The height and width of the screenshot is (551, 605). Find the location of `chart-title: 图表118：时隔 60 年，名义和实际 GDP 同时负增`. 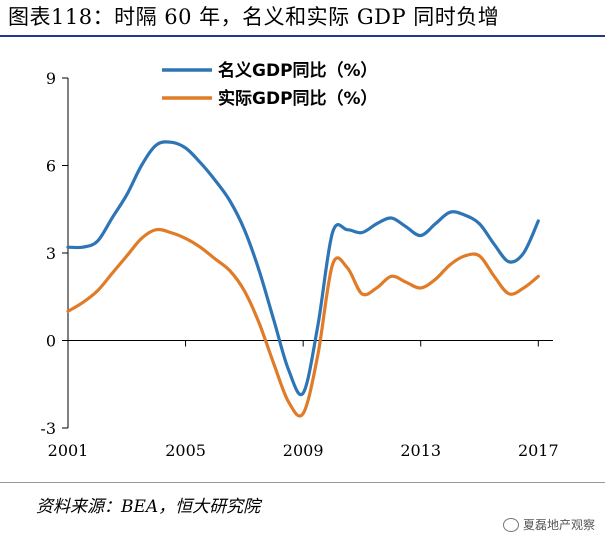

chart-title: 图表118：时隔 60 年，名义和实际 GDP 同时负增 is located at coordinates (302, 17).